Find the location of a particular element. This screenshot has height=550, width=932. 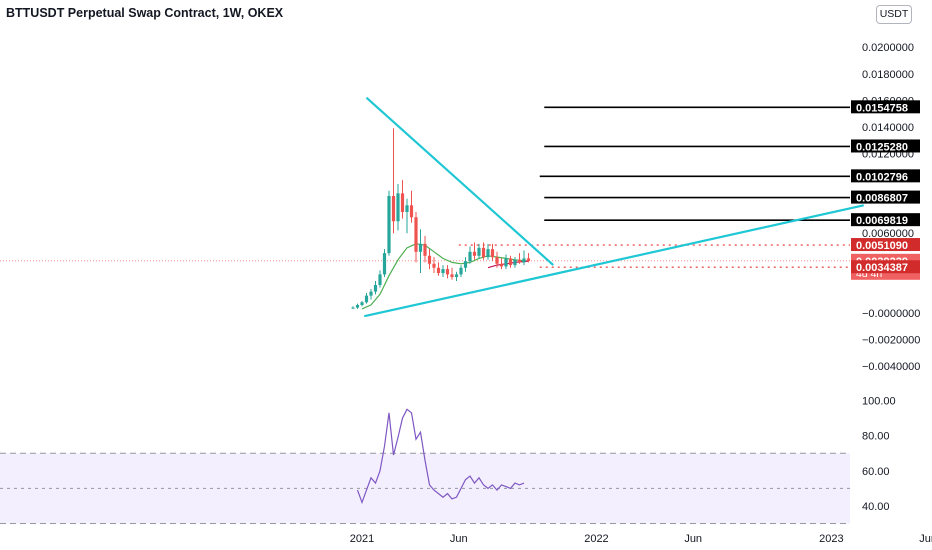

currency-button: USDT is located at coordinates (894, 14).